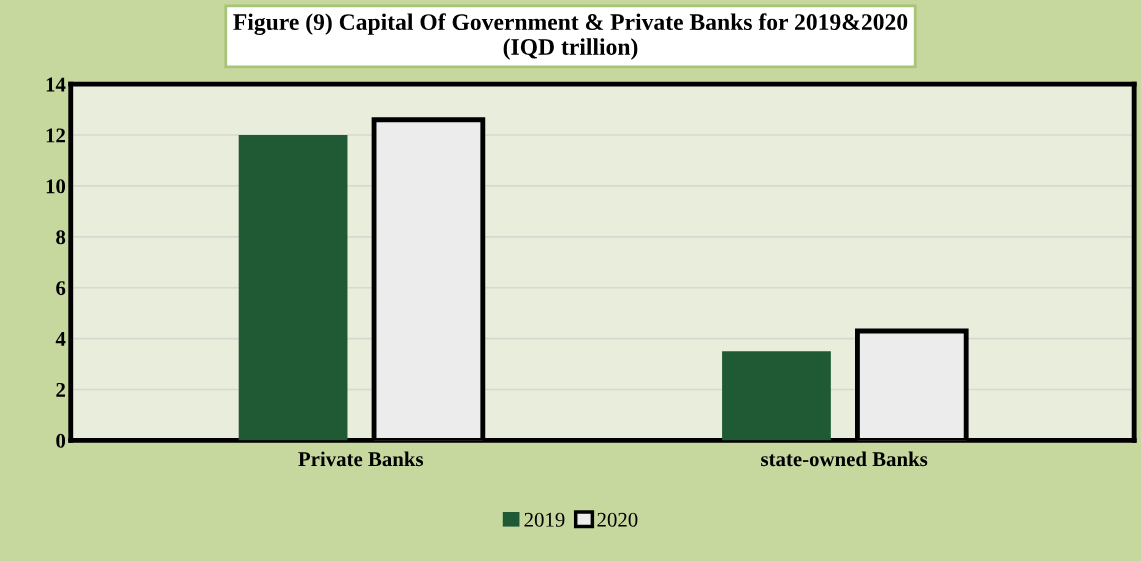 The height and width of the screenshot is (561, 1141). Describe the element at coordinates (617, 519) in the screenshot. I see `legend-label: 2020` at that location.